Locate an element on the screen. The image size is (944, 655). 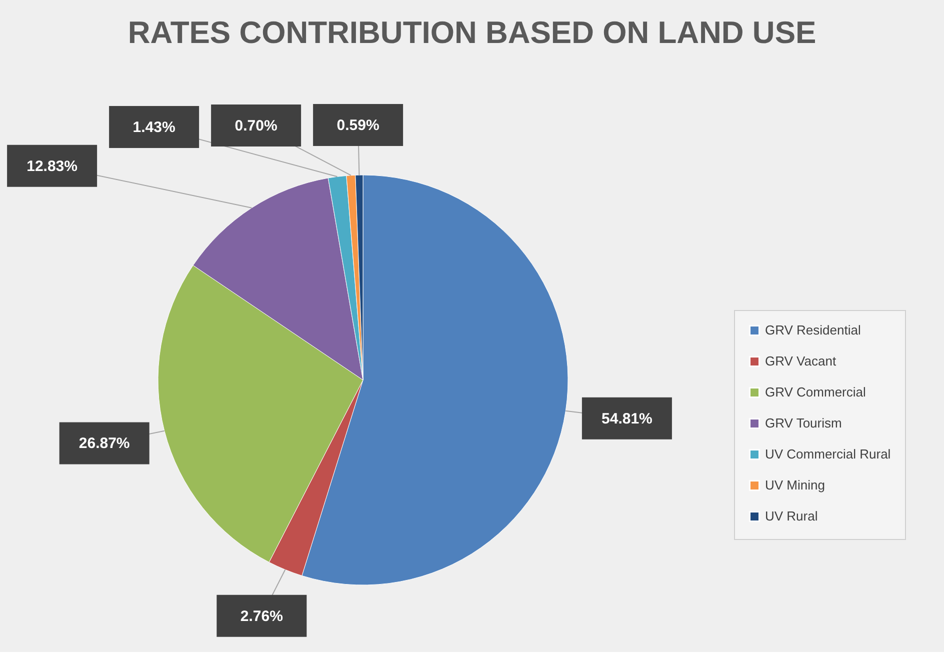
legend-label: GRV Commercial is located at coordinates (815, 392).